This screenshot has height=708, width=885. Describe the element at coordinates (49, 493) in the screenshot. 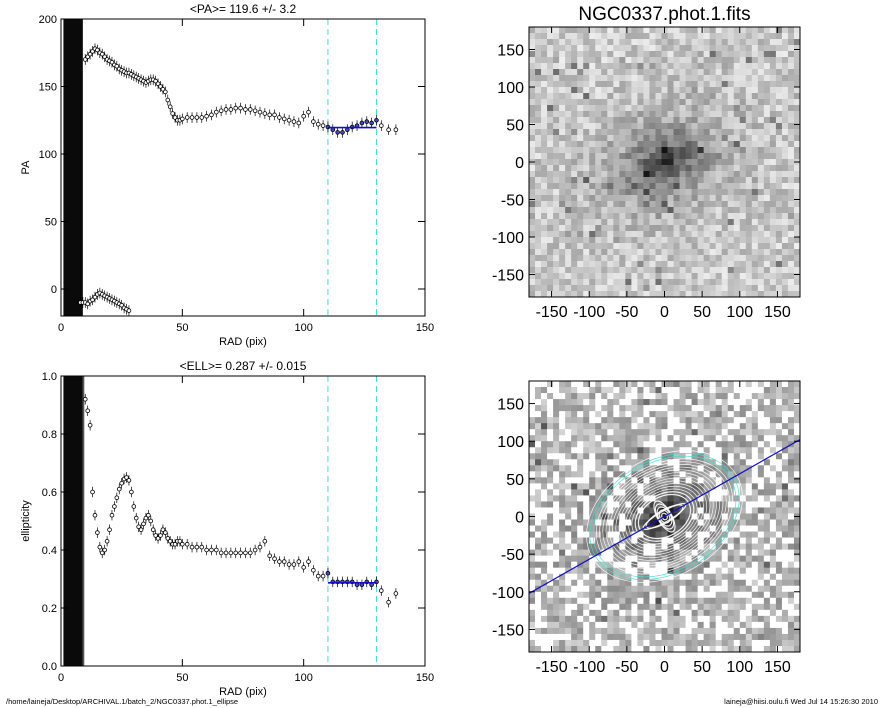

I see `y-tick-label: 0.6` at that location.